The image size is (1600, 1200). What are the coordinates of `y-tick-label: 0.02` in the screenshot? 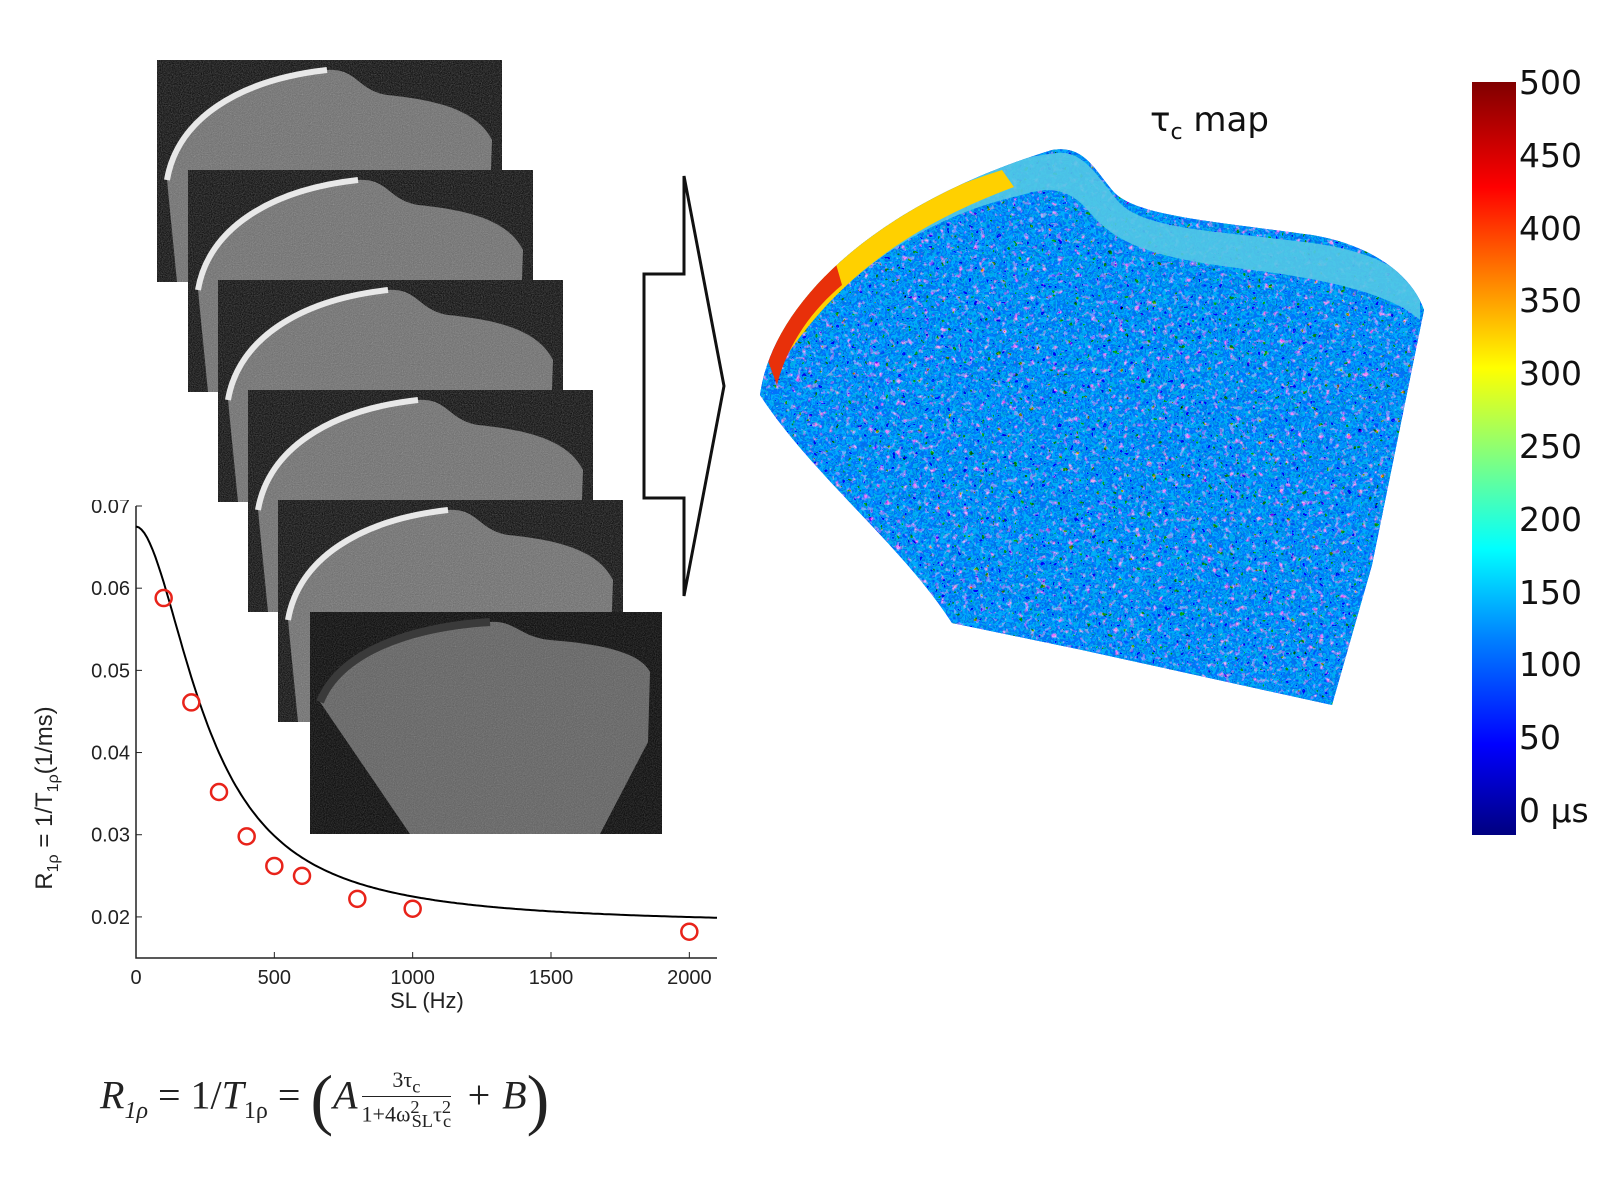 It's located at (110, 918).